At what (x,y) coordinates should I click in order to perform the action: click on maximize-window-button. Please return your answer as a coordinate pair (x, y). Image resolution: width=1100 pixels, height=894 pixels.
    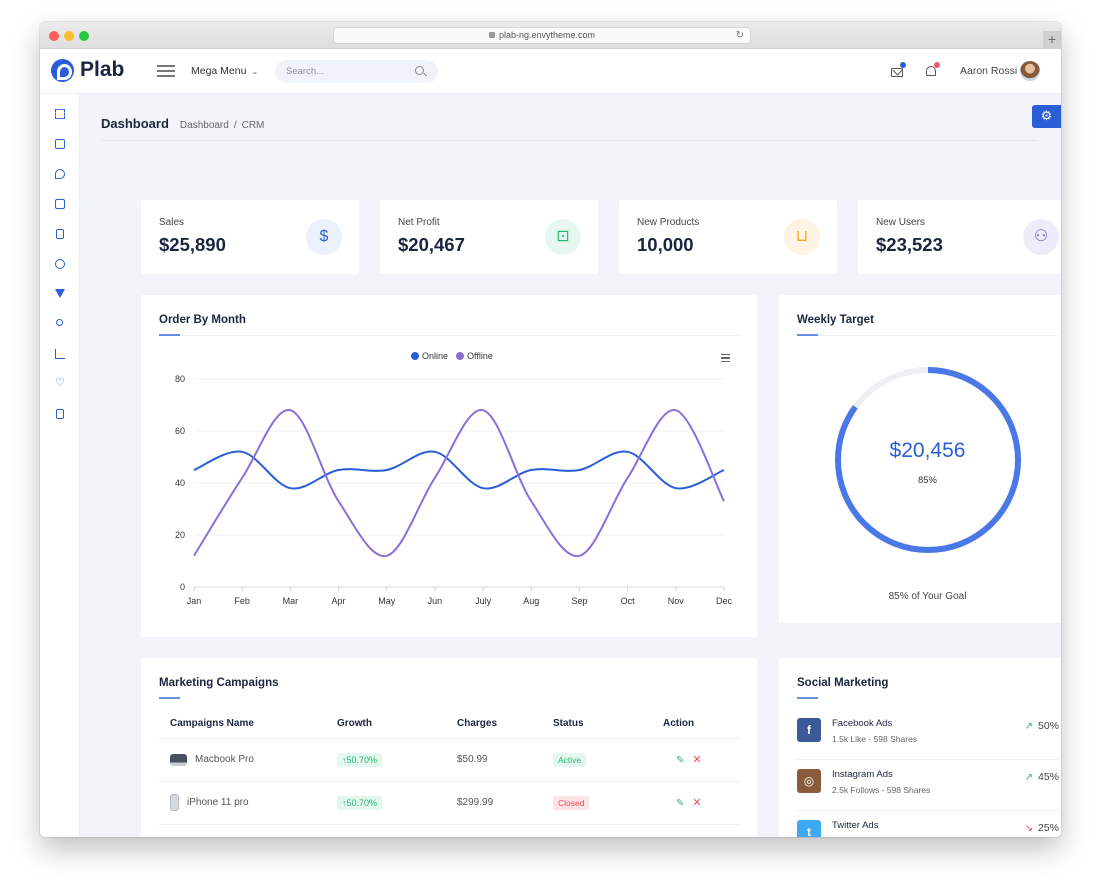
    Looking at the image, I should click on (84, 36).